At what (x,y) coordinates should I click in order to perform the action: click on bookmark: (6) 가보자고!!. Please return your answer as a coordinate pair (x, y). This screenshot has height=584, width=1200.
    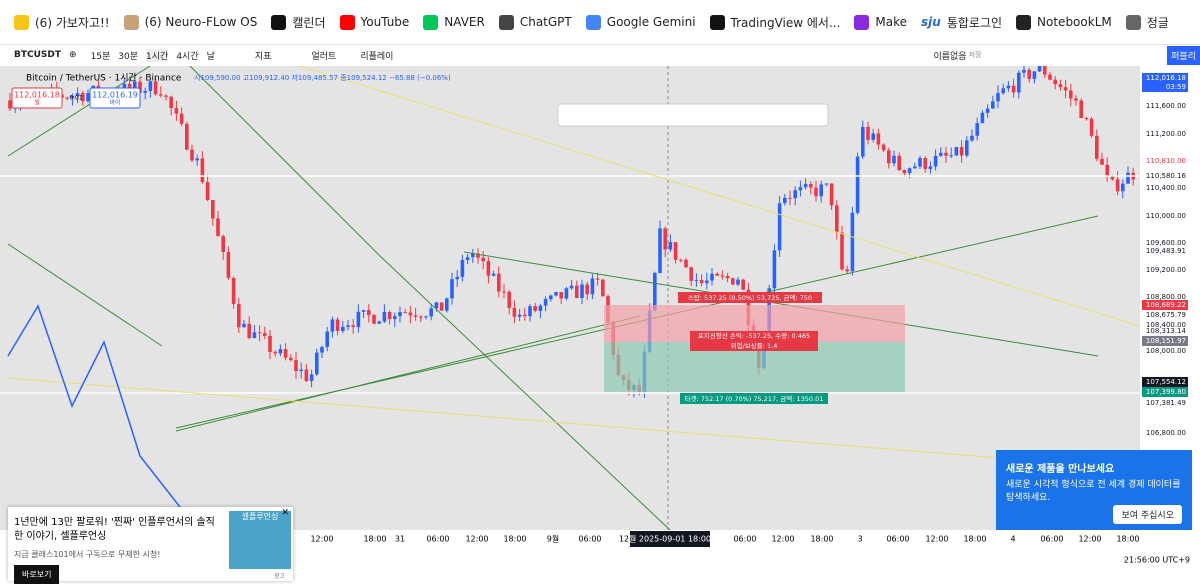
    Looking at the image, I should click on (62, 22).